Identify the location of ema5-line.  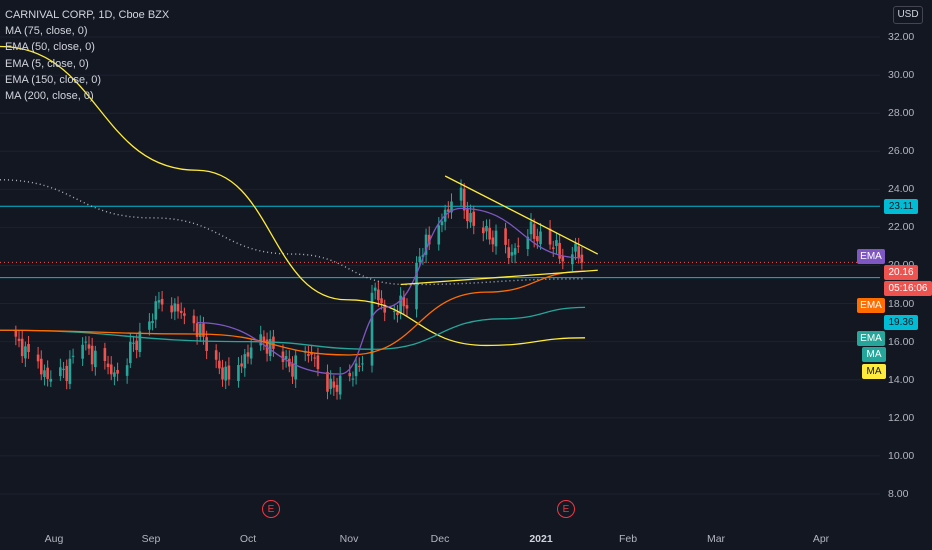
(389, 291).